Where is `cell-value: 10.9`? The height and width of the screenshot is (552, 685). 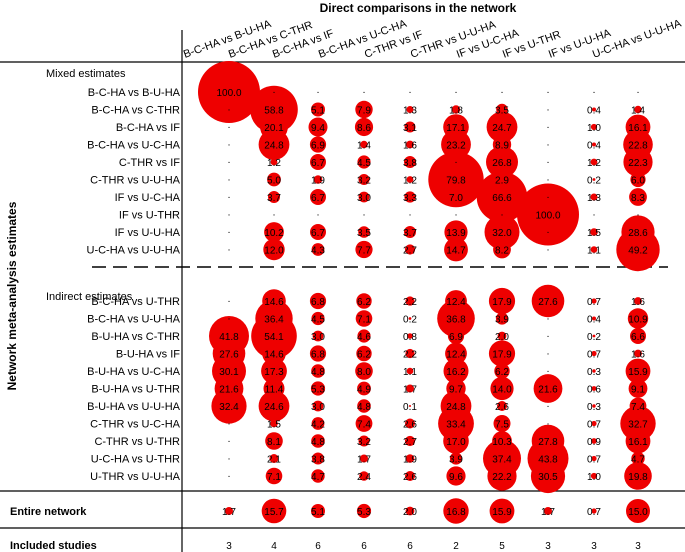 cell-value: 10.9 is located at coordinates (638, 320).